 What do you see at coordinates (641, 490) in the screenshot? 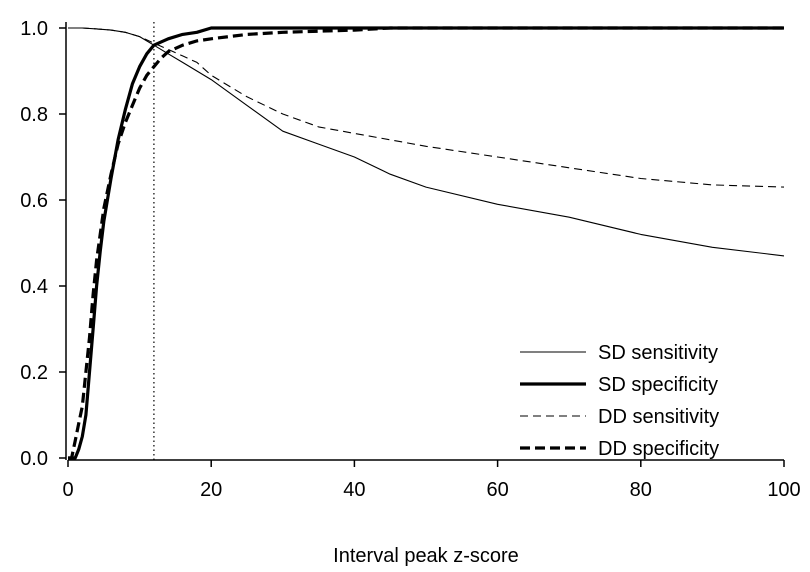
I see `x-tick-label: 80` at bounding box center [641, 490].